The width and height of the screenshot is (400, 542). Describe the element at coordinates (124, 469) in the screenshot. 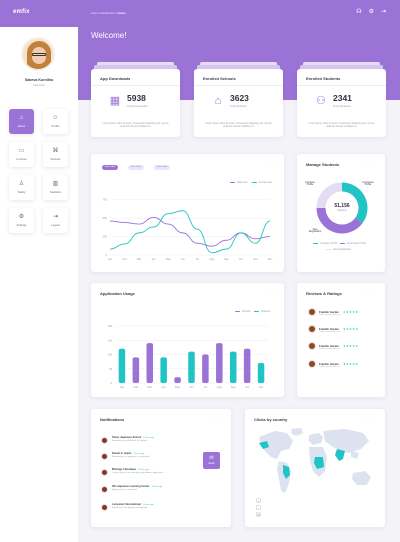

I see `notification-title: Mitsingi x Boutique` at that location.